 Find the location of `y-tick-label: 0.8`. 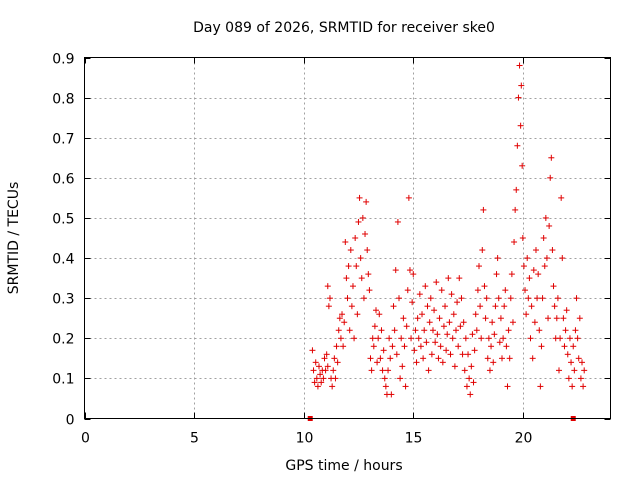

y-tick-label: 0.8 is located at coordinates (63, 100).